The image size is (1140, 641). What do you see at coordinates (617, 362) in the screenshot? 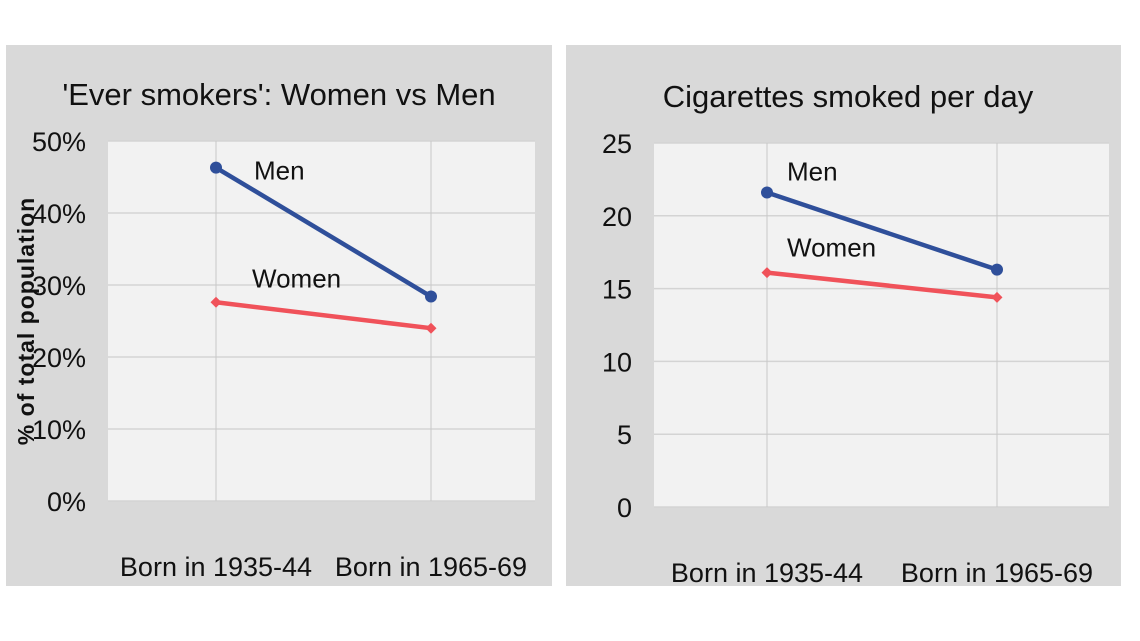
I see `y-tick-label: 10` at bounding box center [617, 362].